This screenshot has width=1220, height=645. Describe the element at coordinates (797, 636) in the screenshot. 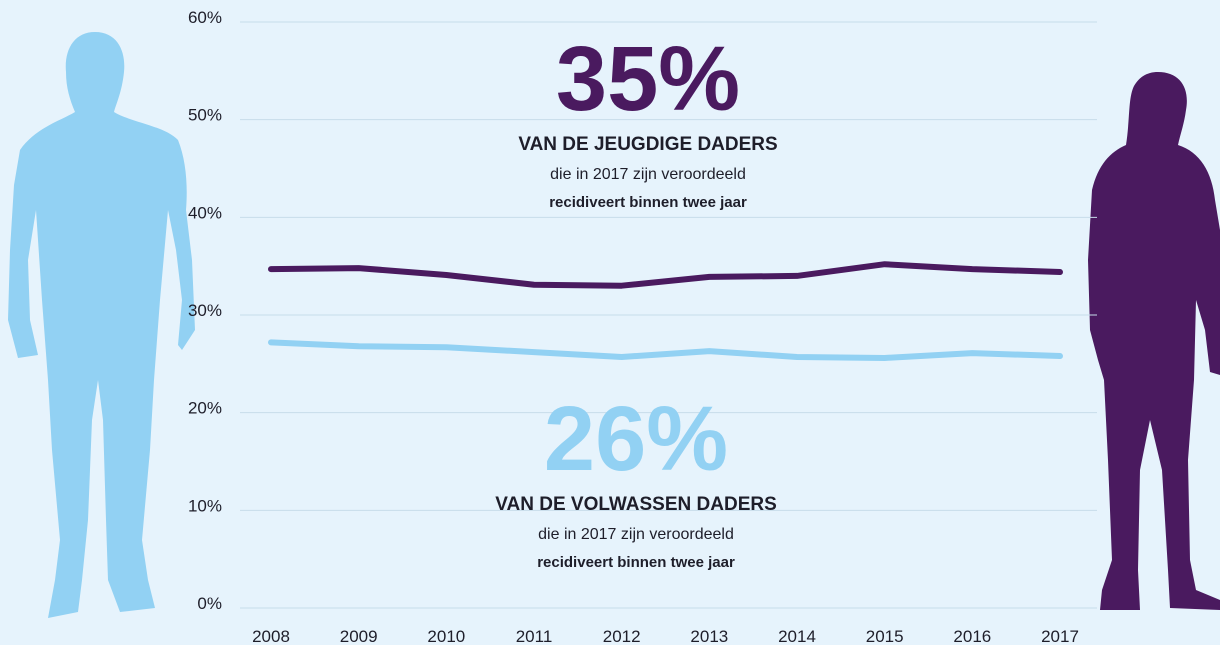

I see `x-tick-label: 2014` at that location.